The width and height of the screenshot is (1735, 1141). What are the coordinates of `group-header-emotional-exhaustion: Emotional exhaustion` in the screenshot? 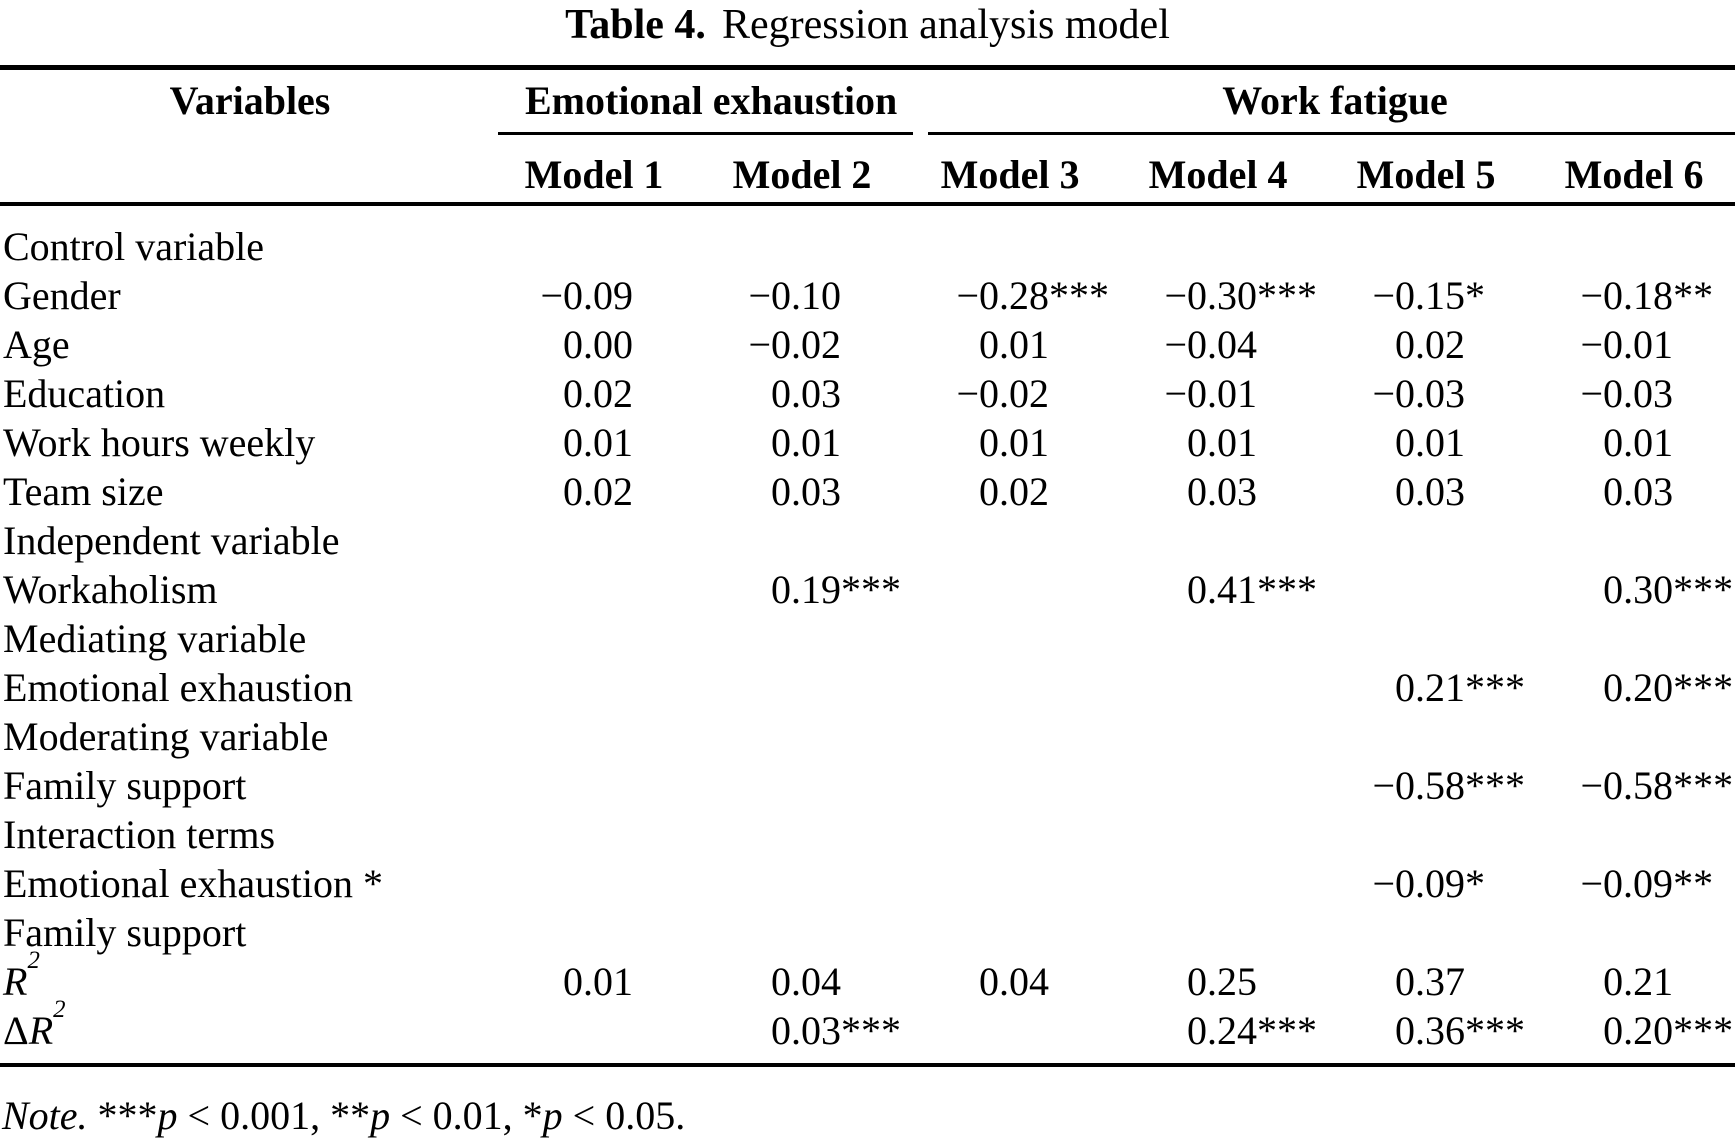 It's located at (711, 100).